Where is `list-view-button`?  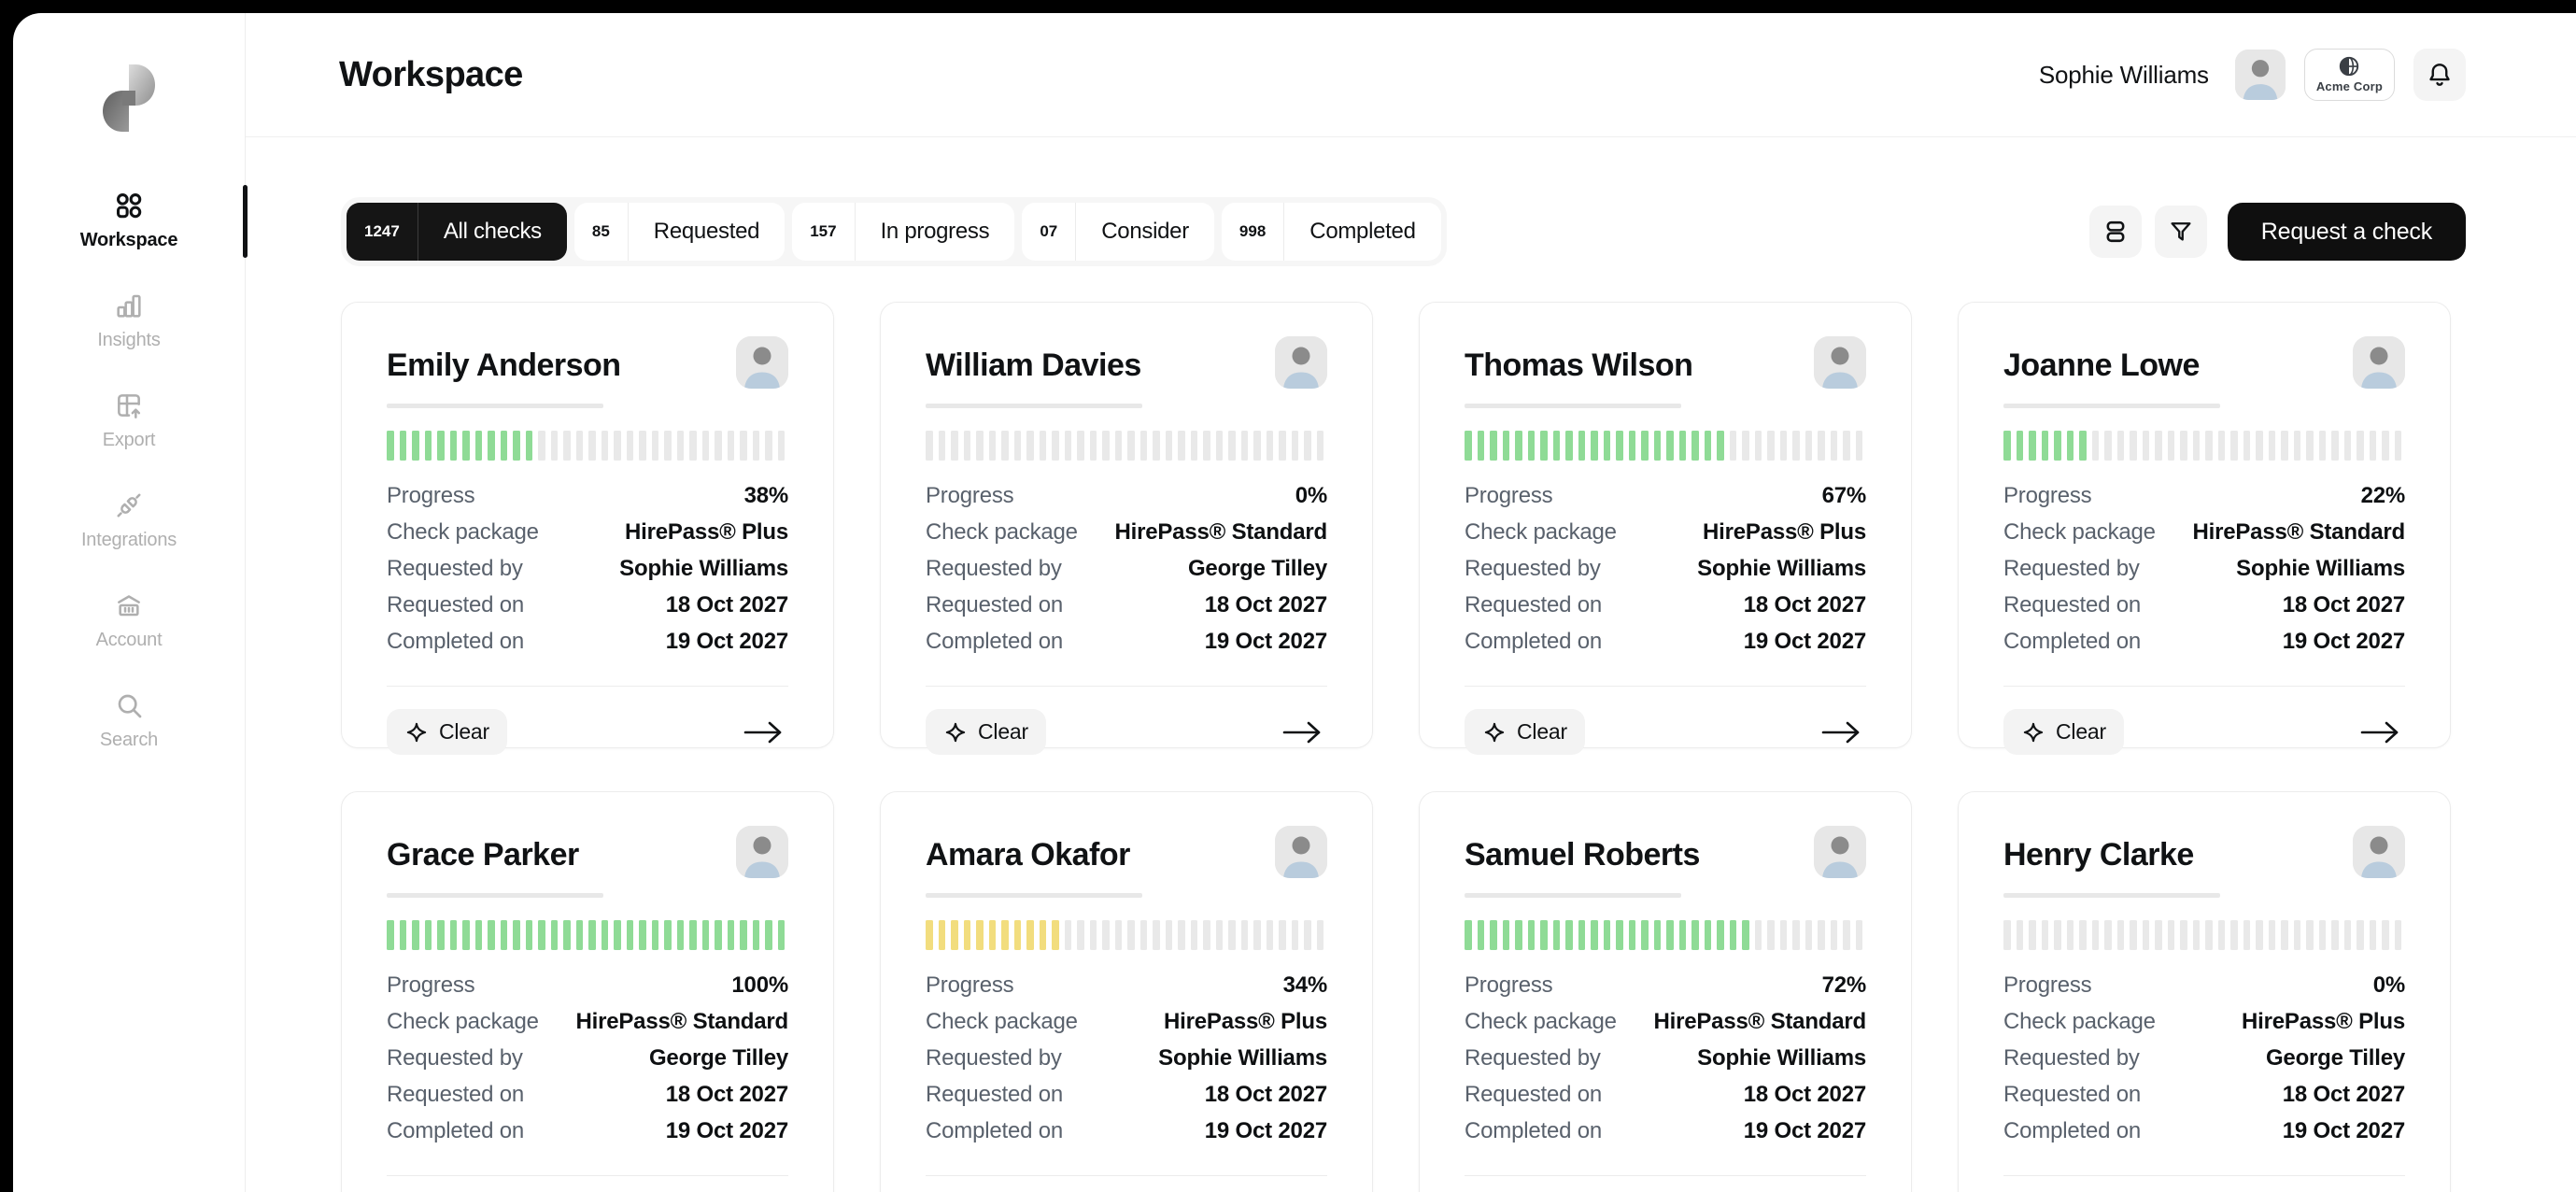
list-view-button is located at coordinates (2115, 232).